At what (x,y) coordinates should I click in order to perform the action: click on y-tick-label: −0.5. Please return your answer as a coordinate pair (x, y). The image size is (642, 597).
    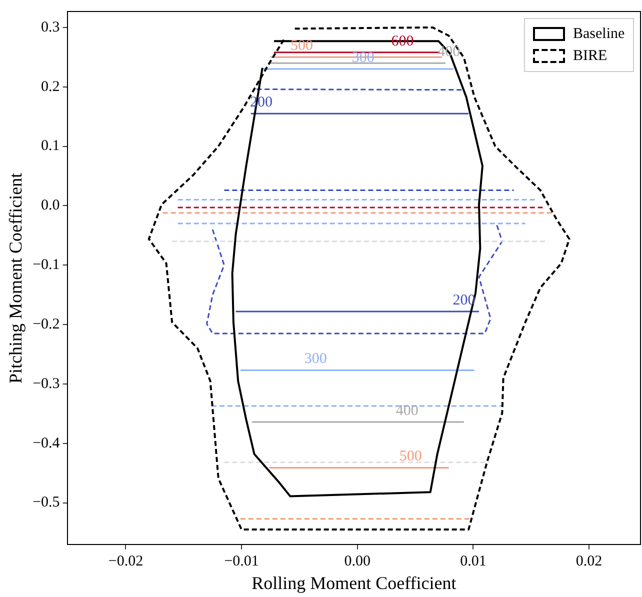
    Looking at the image, I should click on (46, 502).